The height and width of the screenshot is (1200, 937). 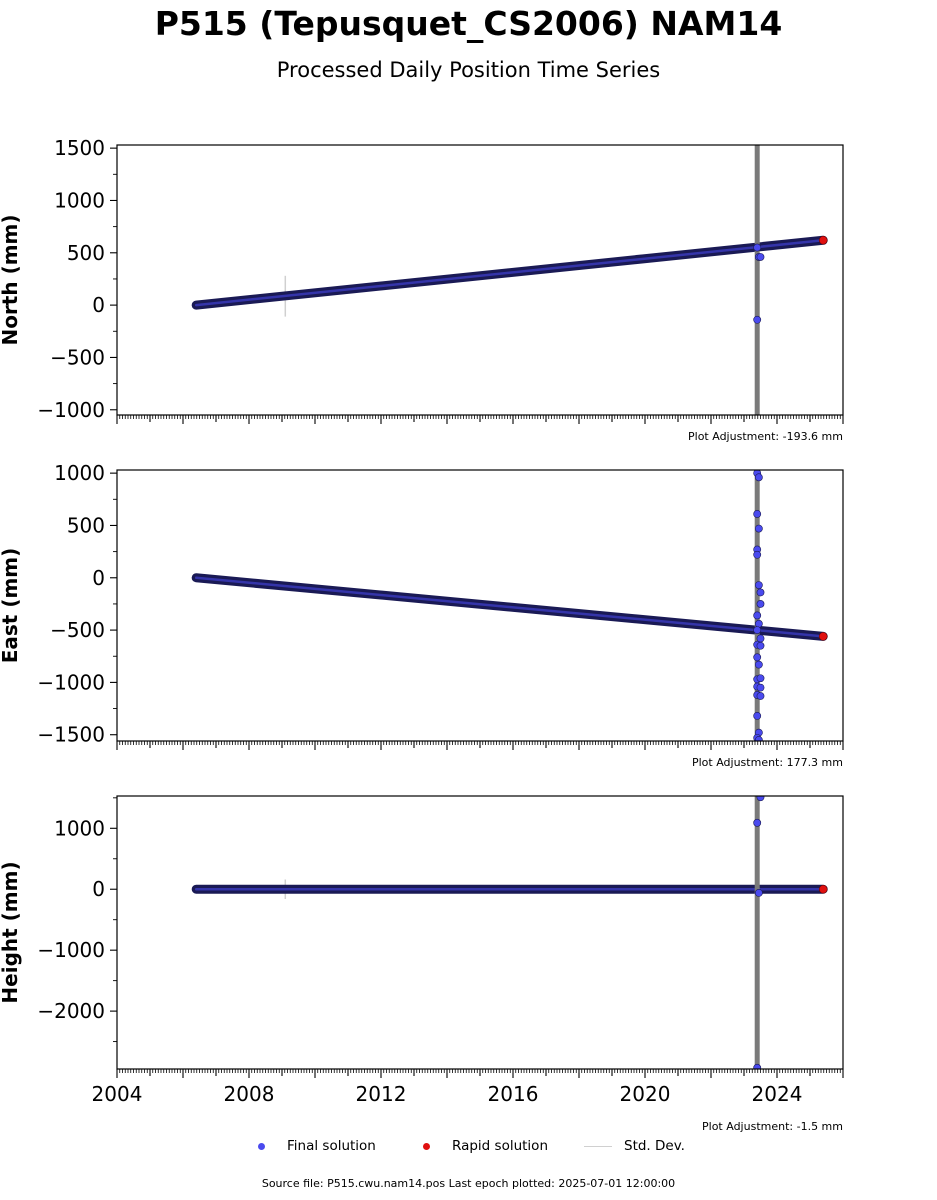 What do you see at coordinates (249, 1094) in the screenshot?
I see `x-tick-label: 2008` at bounding box center [249, 1094].